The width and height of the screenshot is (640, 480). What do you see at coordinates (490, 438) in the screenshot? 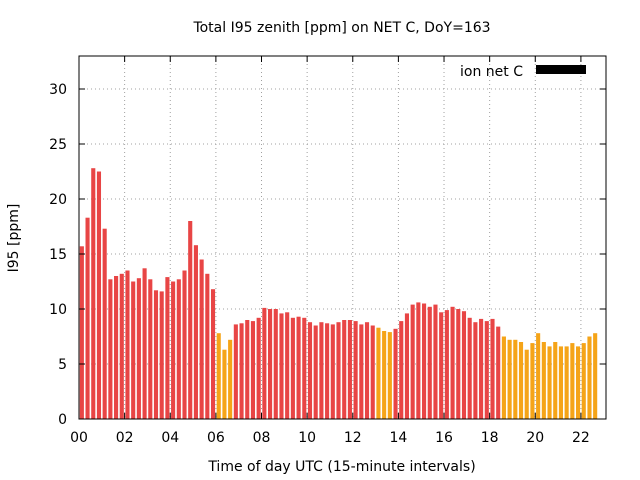
I see `x-tick-label: 18` at bounding box center [490, 438].